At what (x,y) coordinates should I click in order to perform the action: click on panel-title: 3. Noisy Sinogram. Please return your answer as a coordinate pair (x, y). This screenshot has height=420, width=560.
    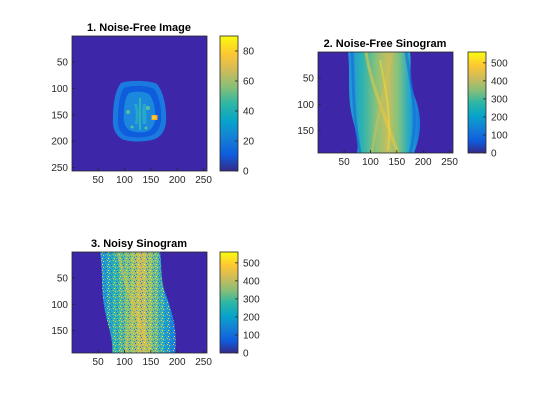
    Looking at the image, I should click on (139, 244).